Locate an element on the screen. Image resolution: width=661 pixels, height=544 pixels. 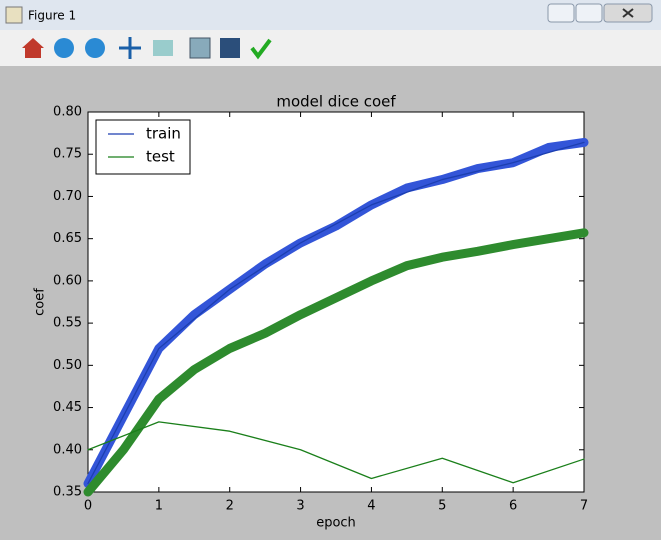
chart-title: model dice coef is located at coordinates (336, 102).